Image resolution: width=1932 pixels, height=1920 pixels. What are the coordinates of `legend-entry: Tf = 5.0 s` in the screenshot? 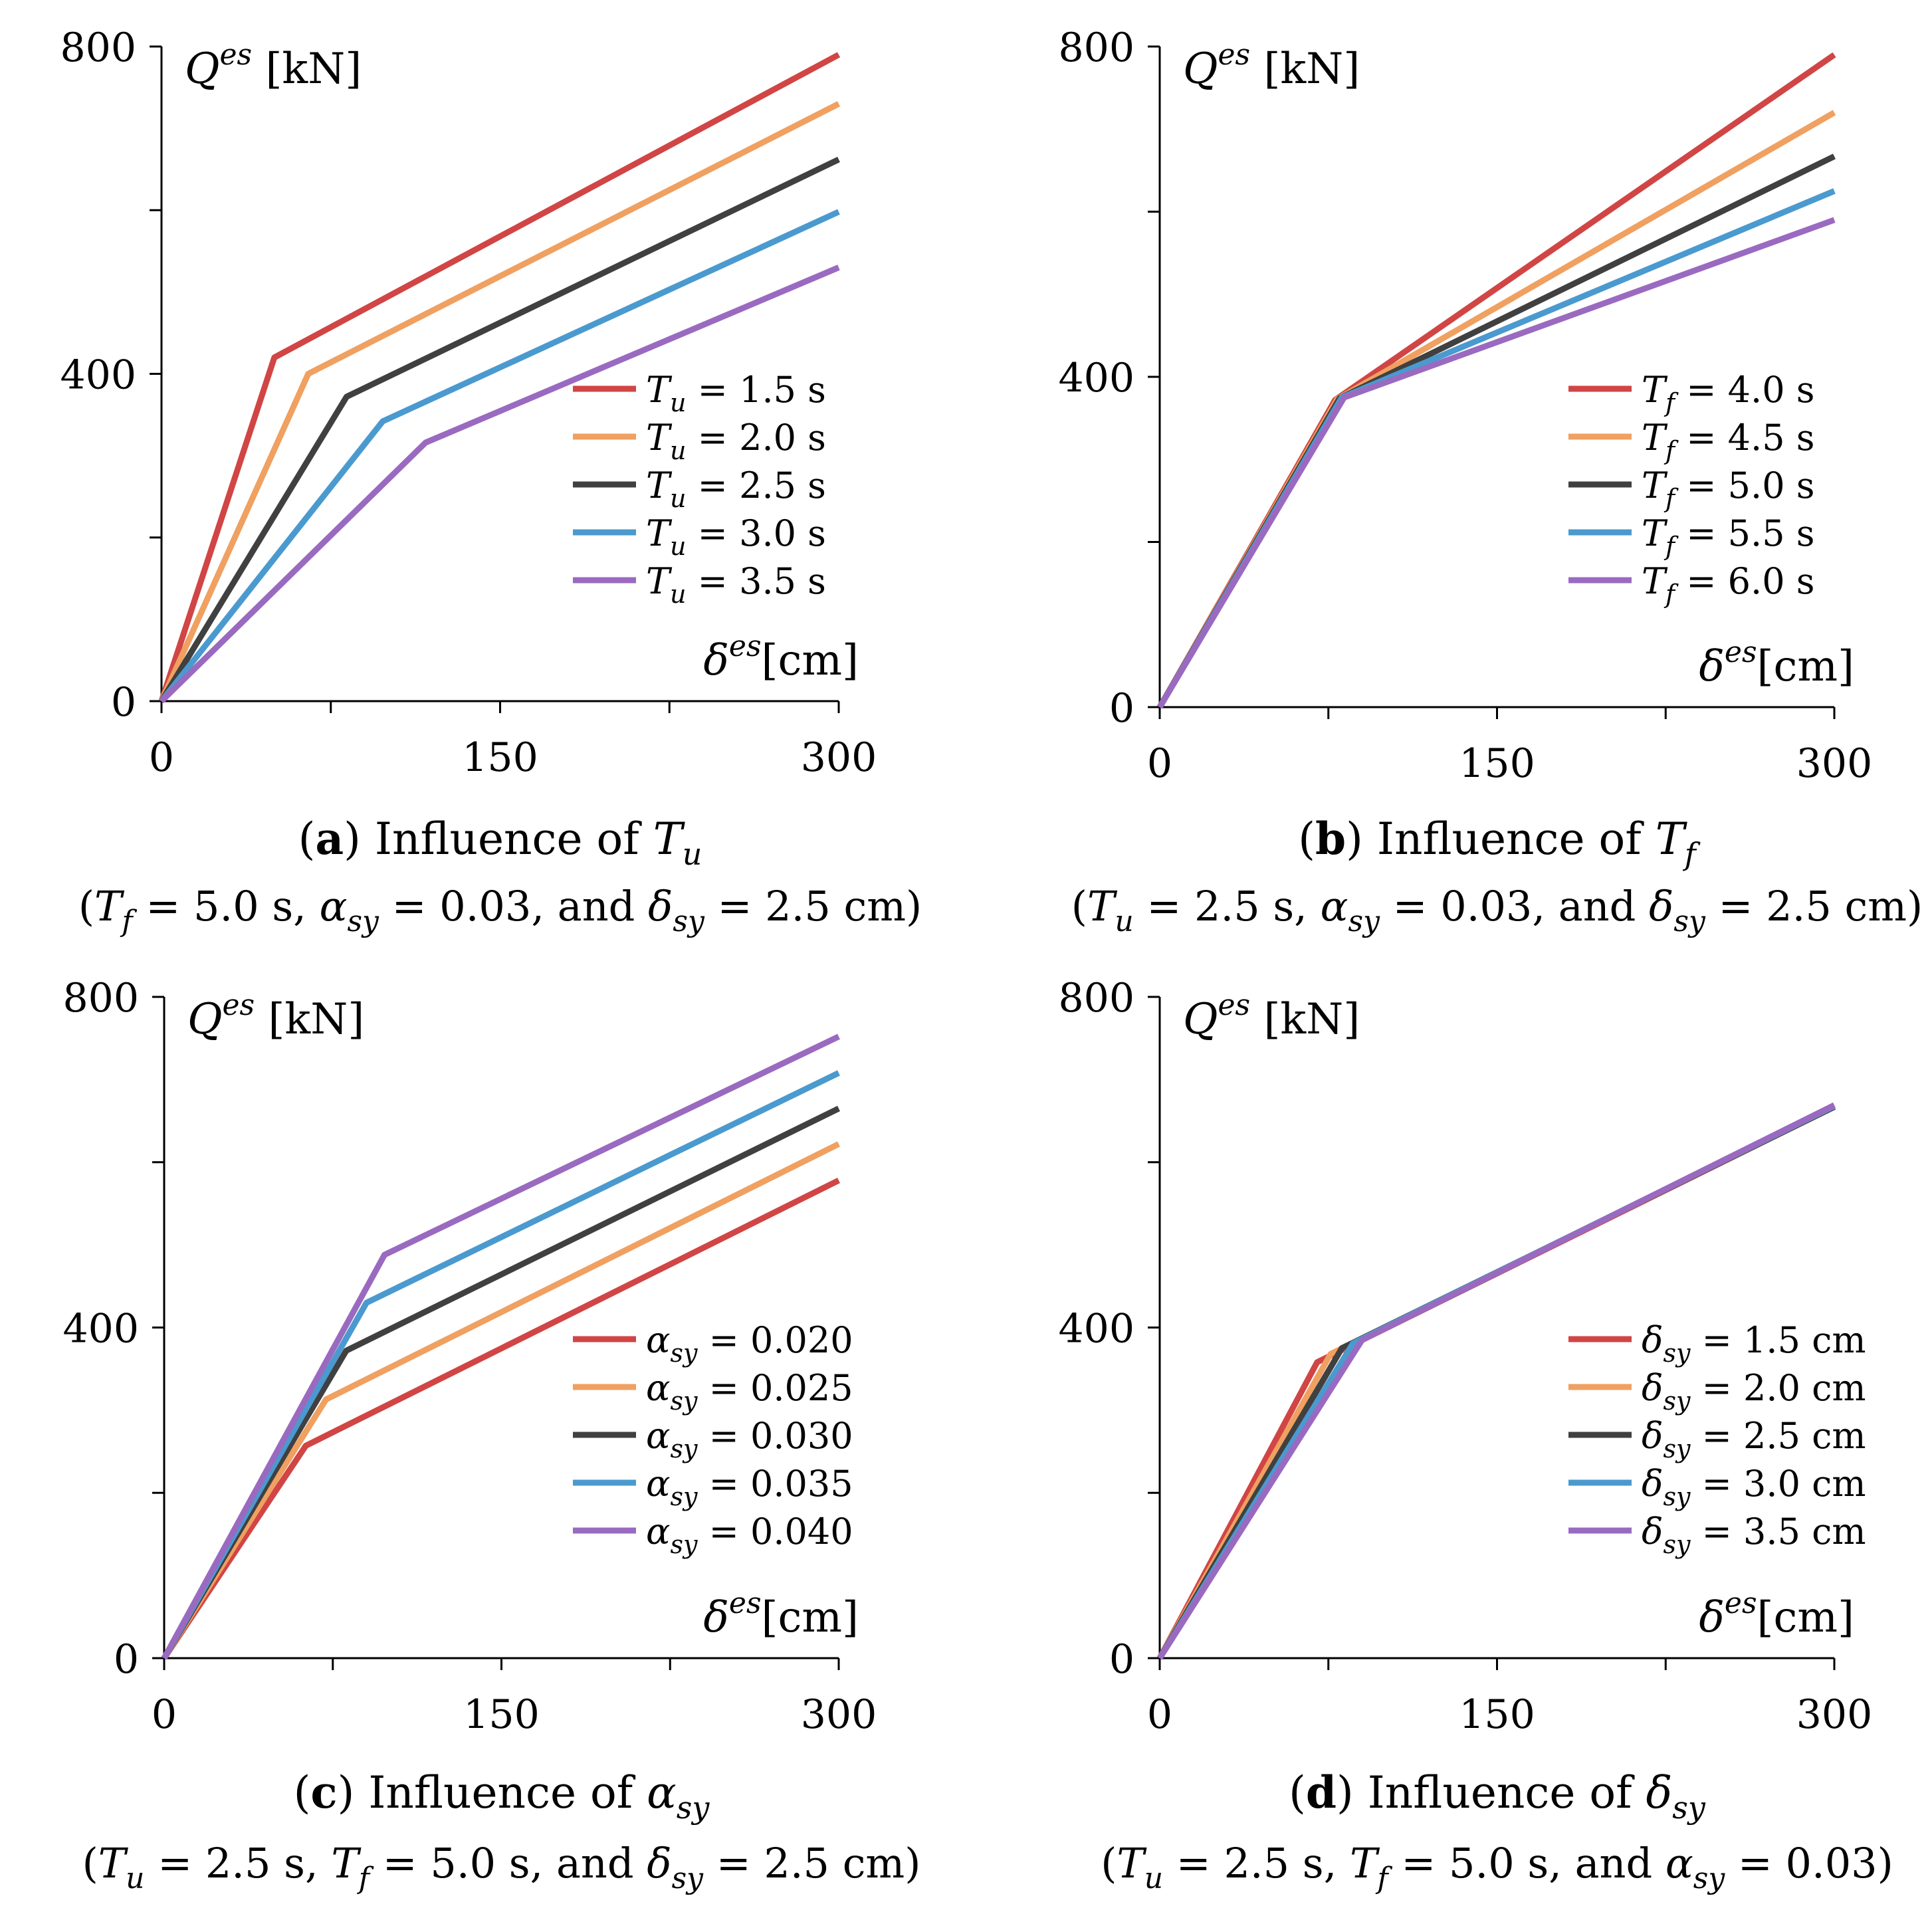 It's located at (1728, 489).